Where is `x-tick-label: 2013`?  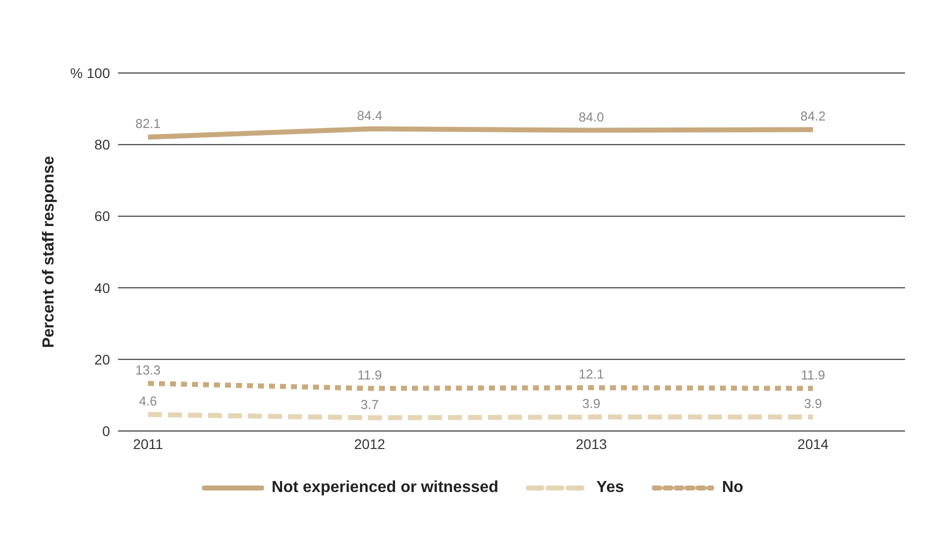
x-tick-label: 2013 is located at coordinates (592, 444).